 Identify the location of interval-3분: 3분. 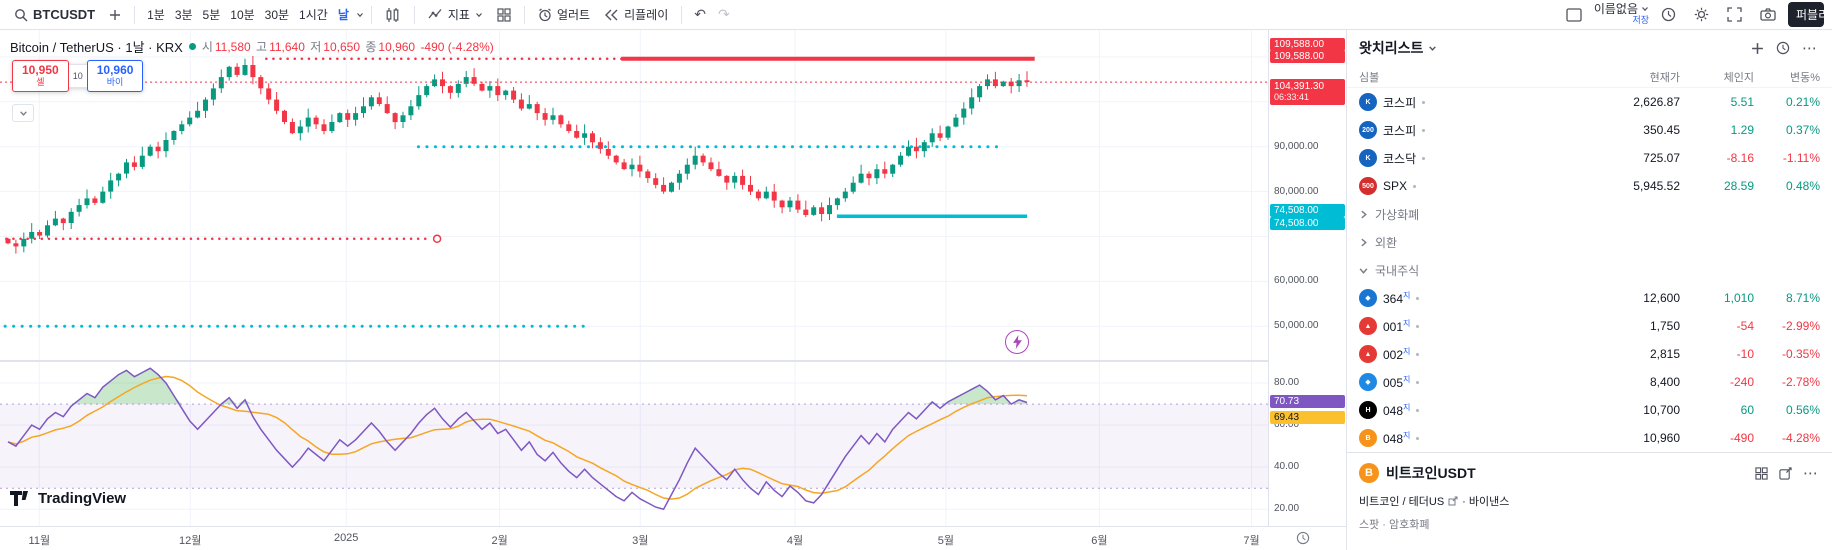
(183, 15).